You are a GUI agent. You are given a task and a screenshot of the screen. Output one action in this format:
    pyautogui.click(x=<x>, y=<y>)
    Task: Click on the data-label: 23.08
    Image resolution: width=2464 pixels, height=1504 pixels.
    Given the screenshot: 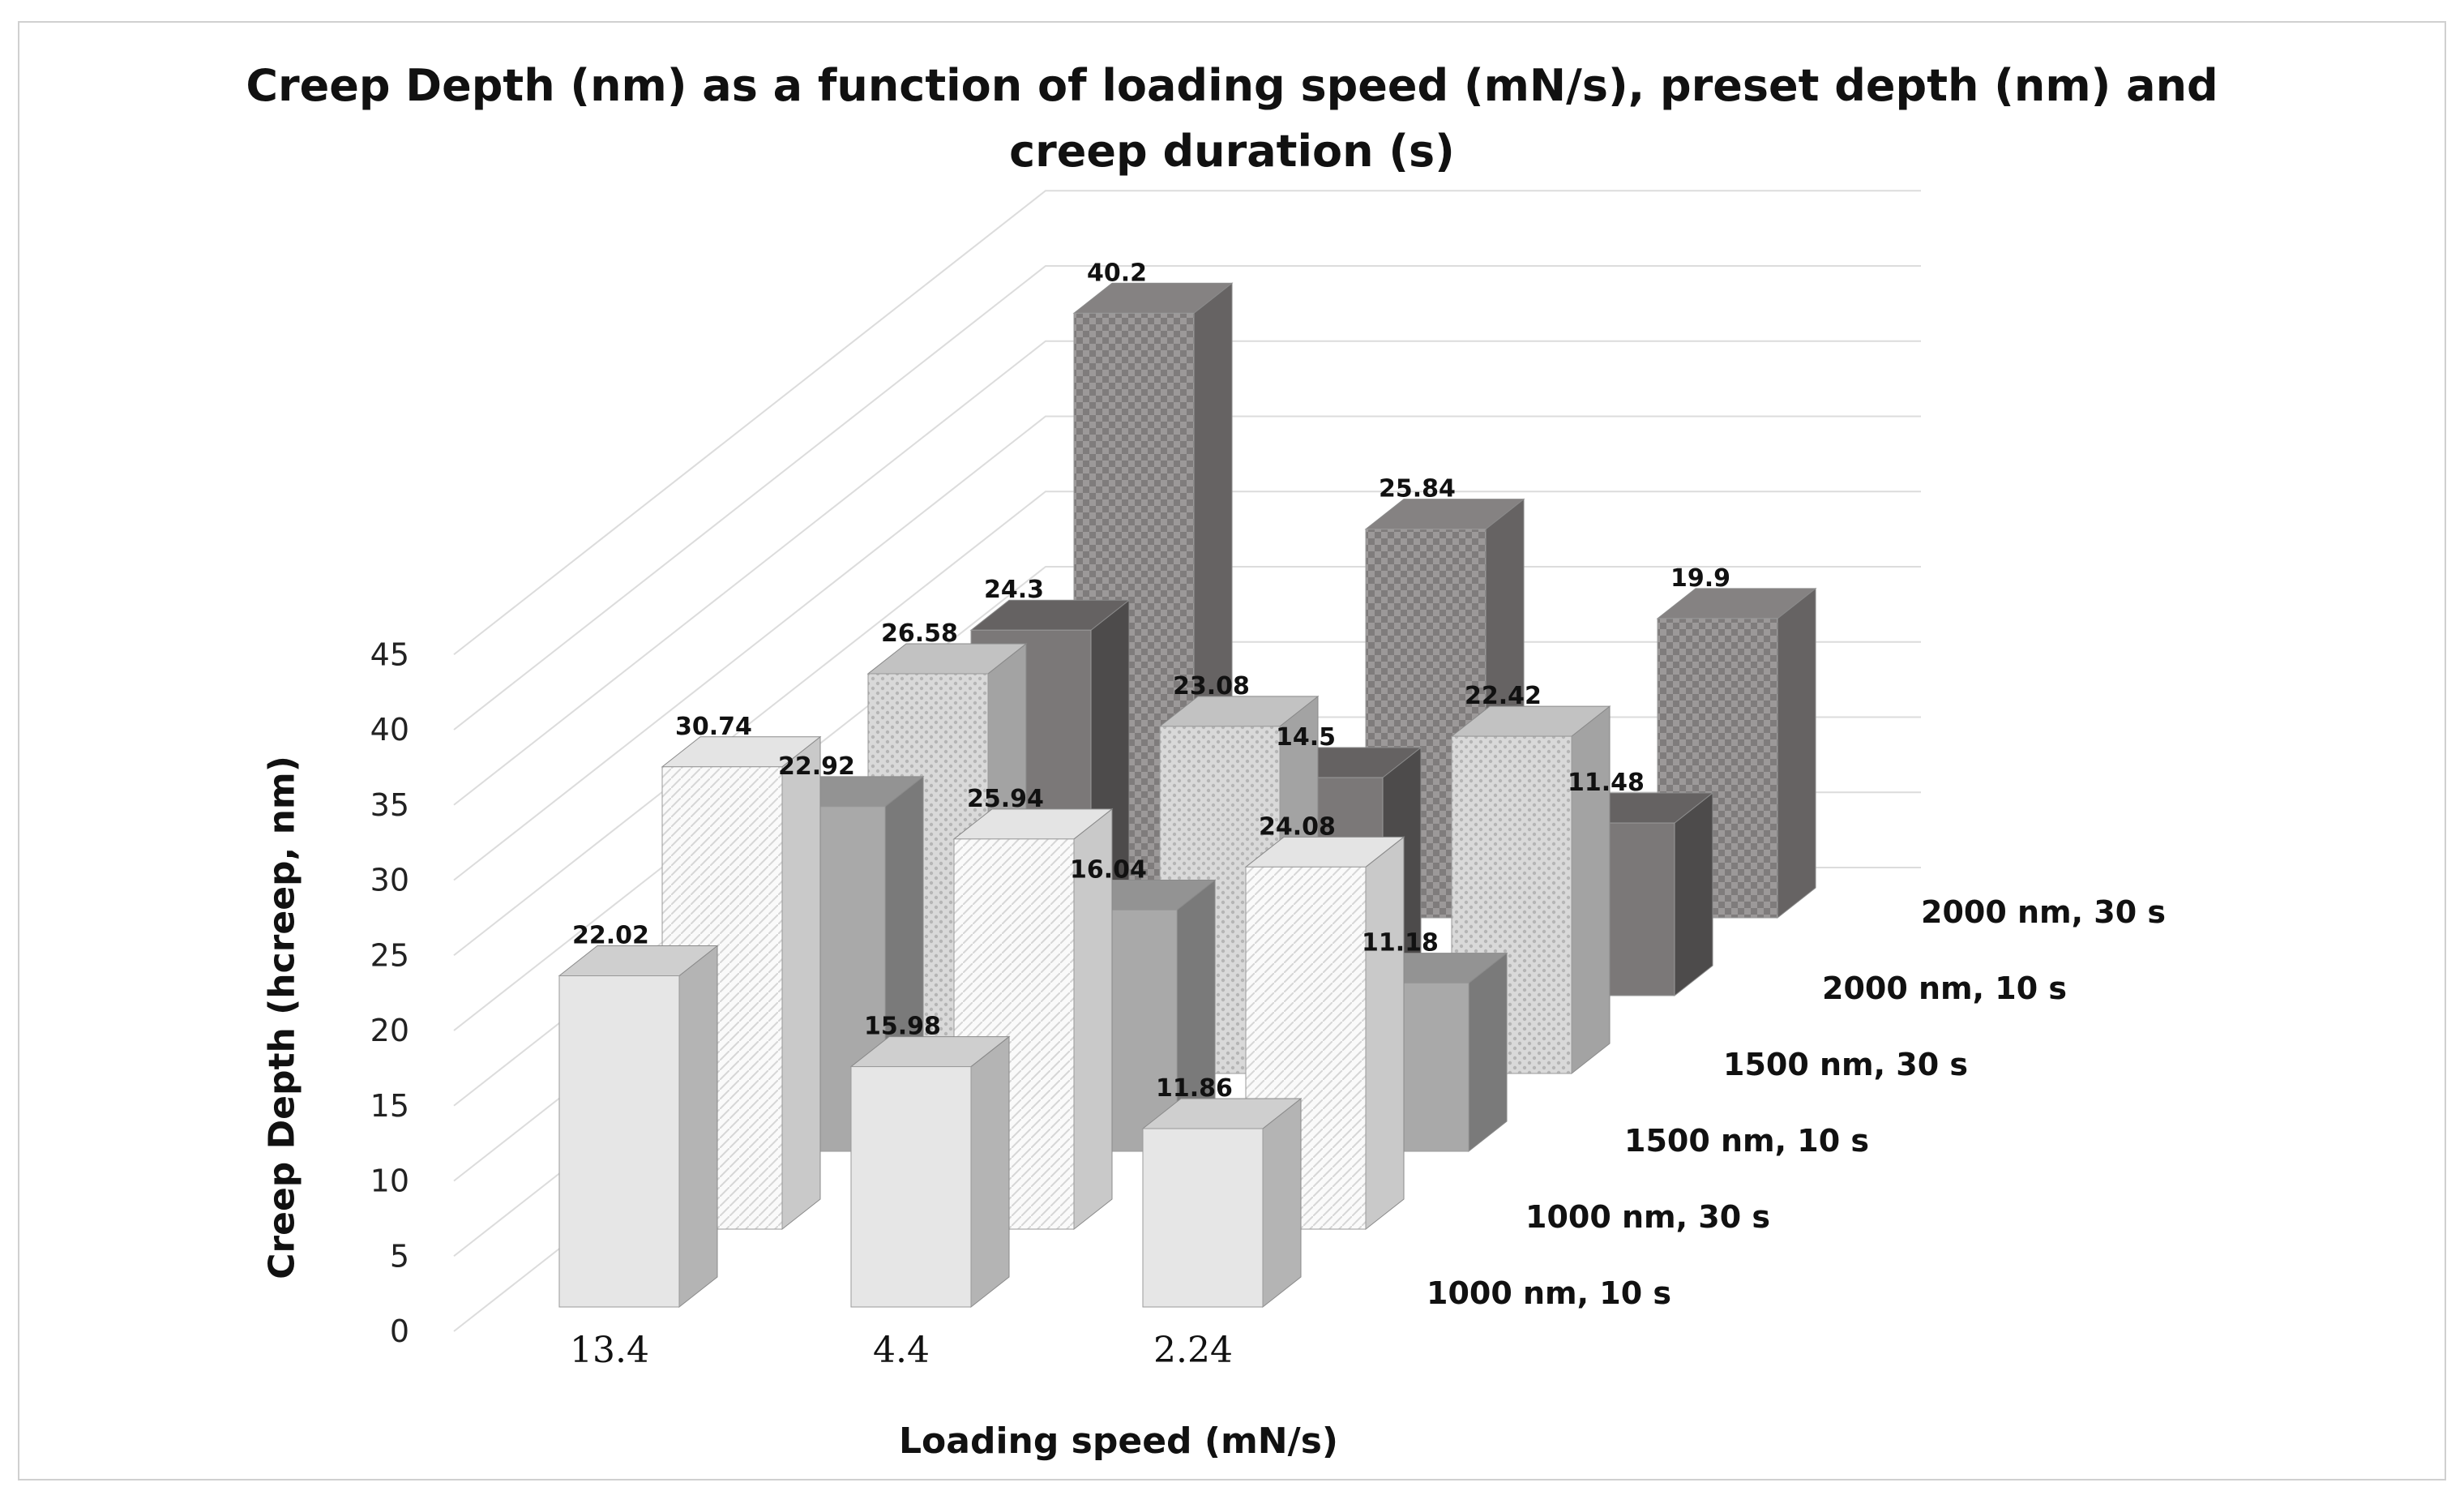 What is the action you would take?
    pyautogui.click(x=1211, y=686)
    